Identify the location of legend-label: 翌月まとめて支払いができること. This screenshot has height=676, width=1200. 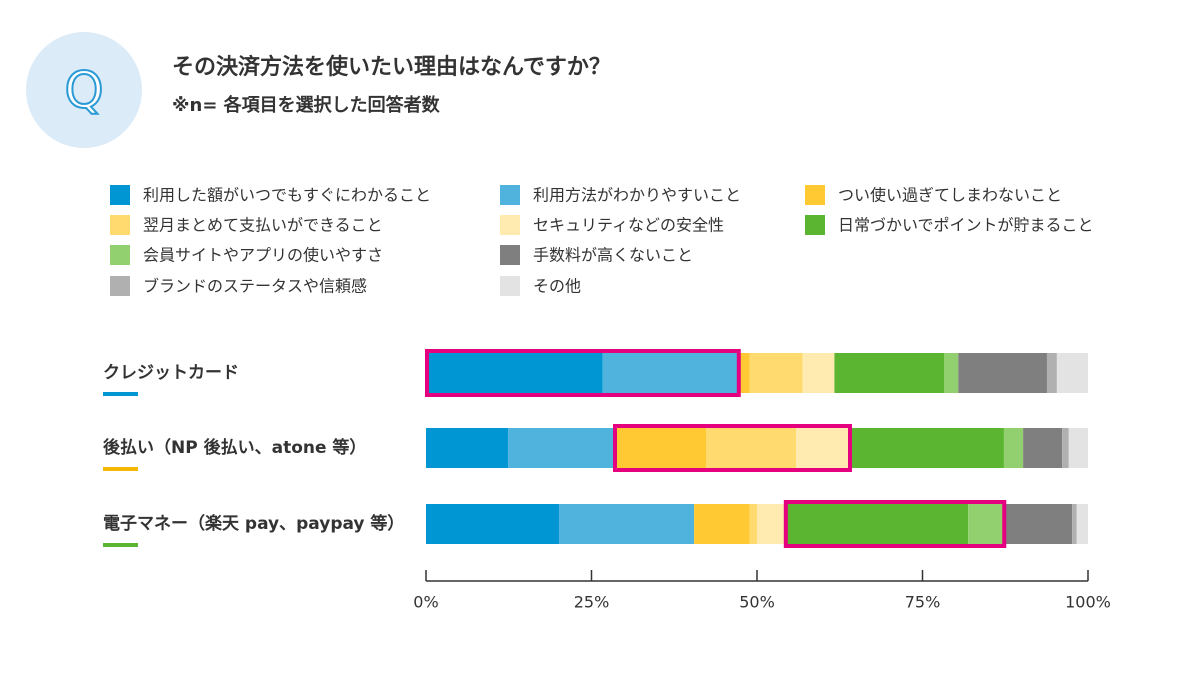
(263, 225).